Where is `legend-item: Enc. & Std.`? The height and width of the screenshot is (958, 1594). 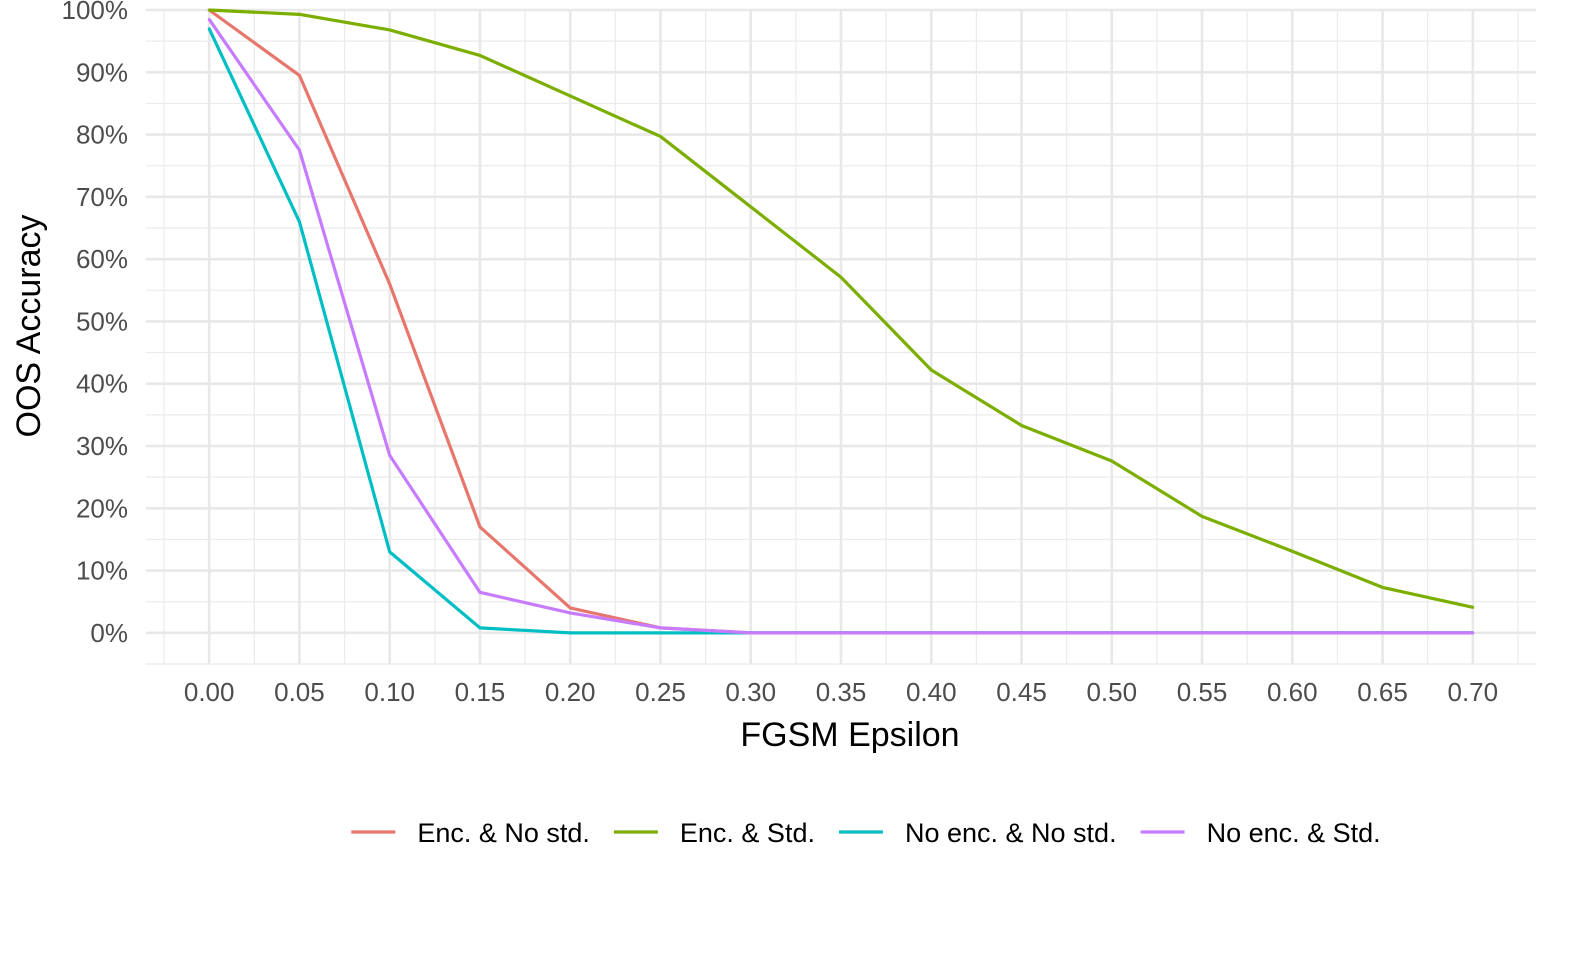
legend-item: Enc. & Std. is located at coordinates (714, 833).